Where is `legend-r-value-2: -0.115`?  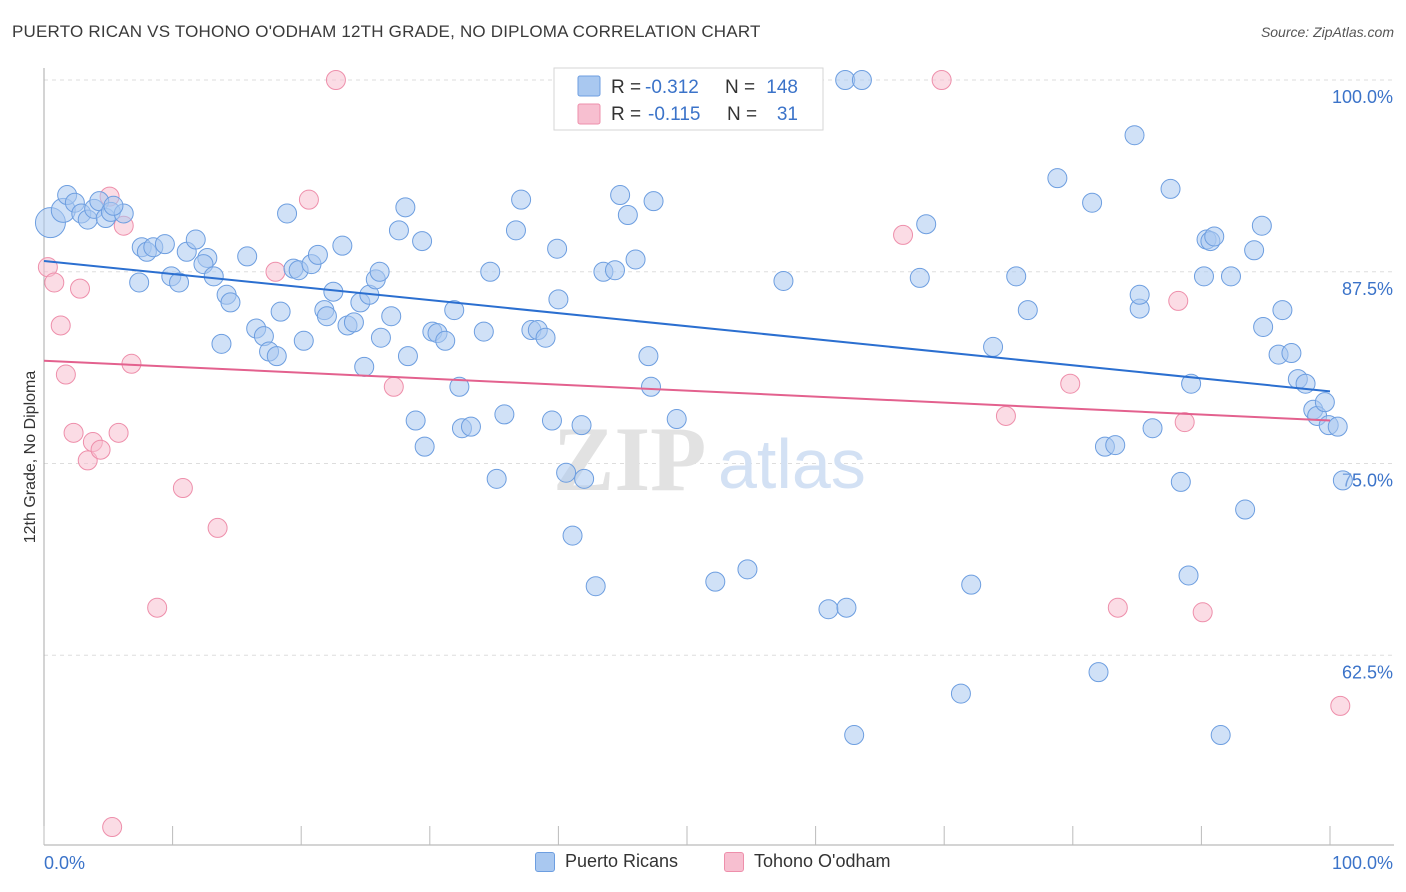
legend-r-value-2: -0.115 is located at coordinates (674, 114).